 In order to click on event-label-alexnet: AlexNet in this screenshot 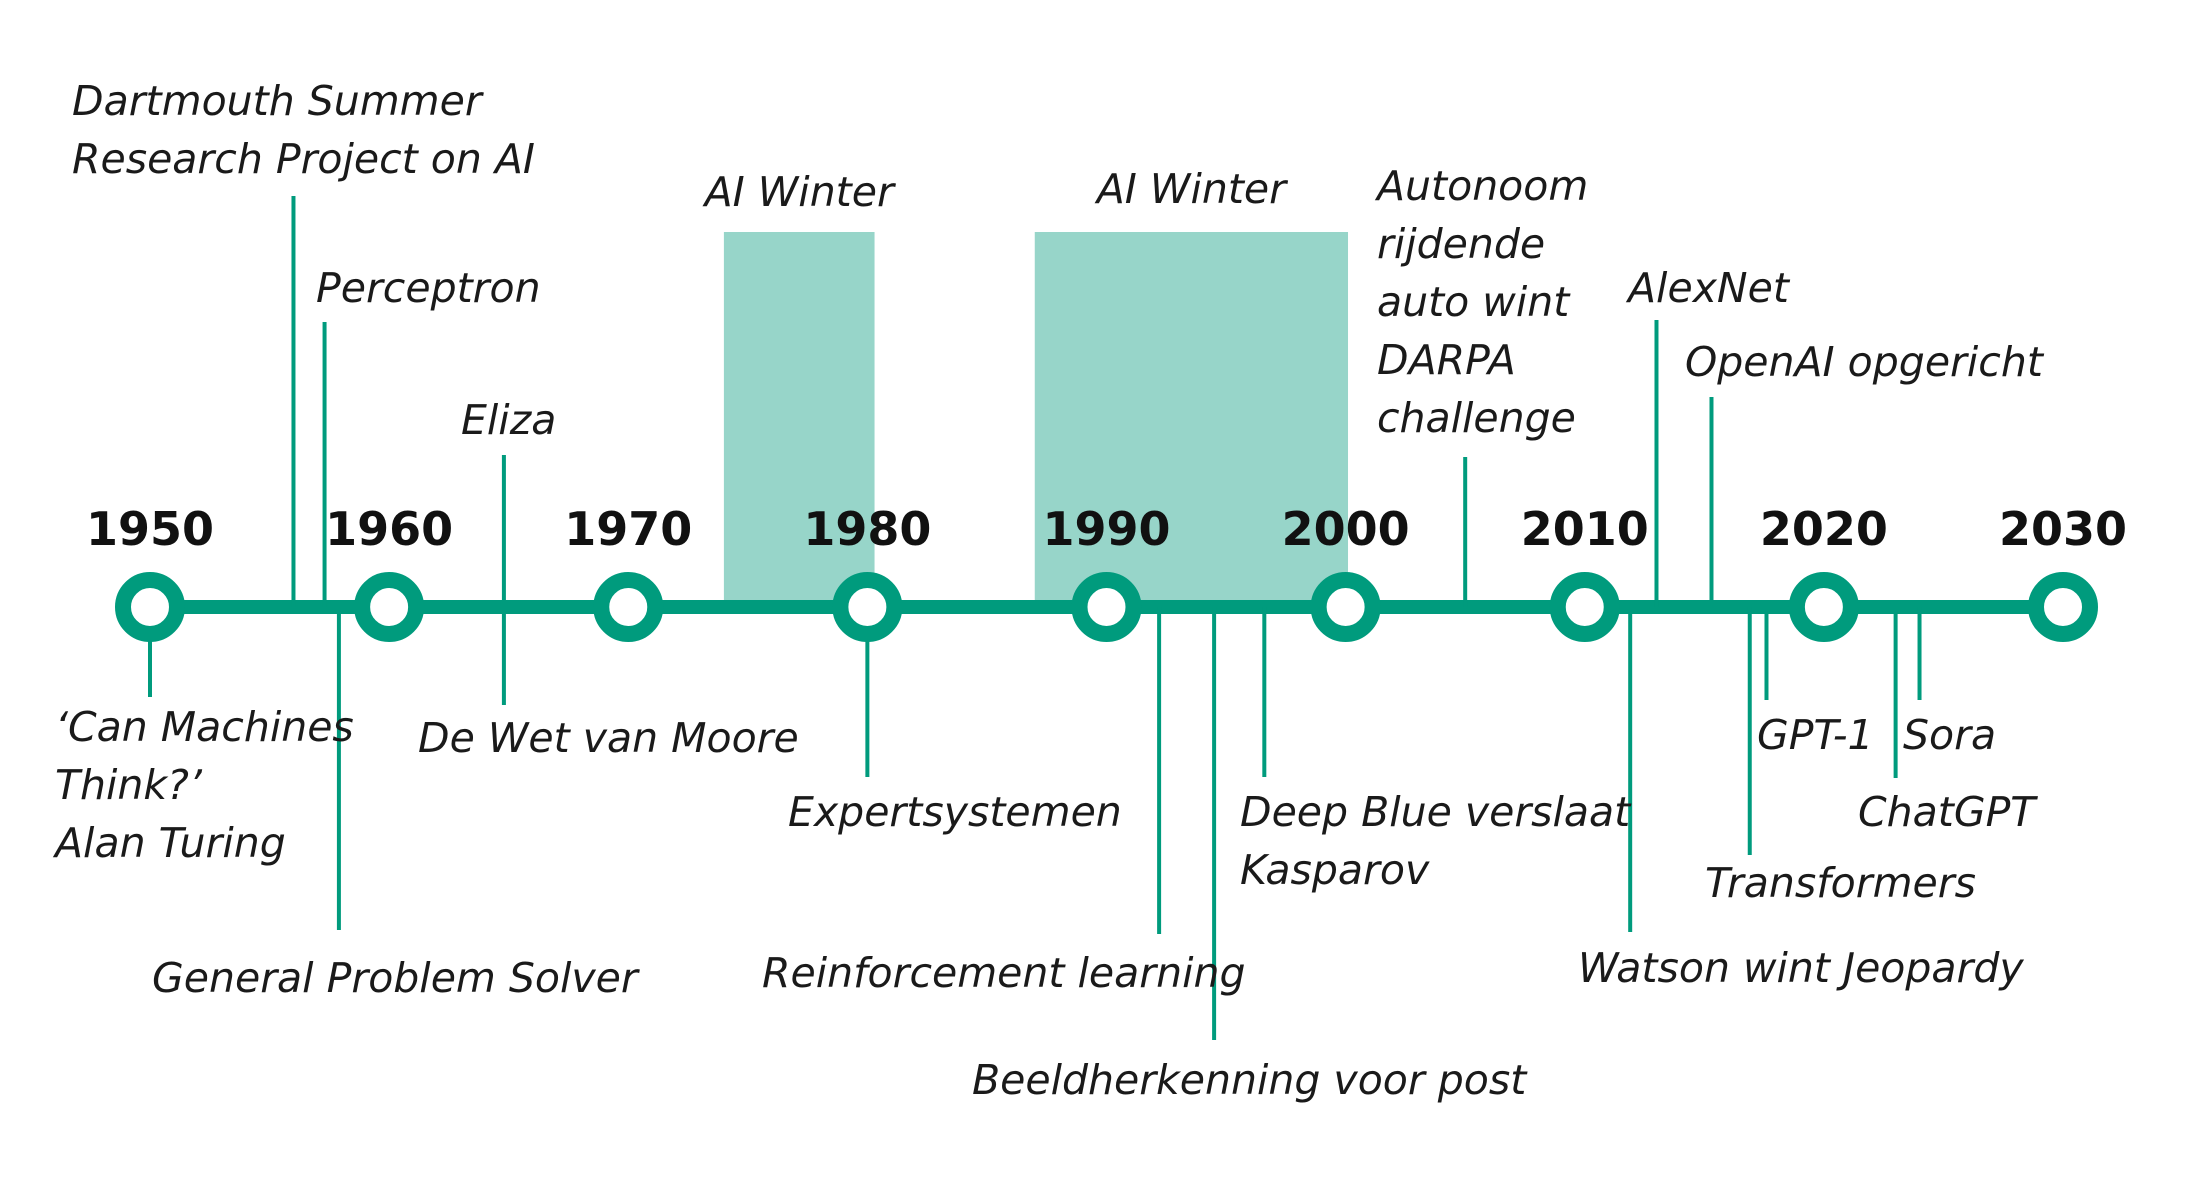, I will do `click(1708, 288)`.